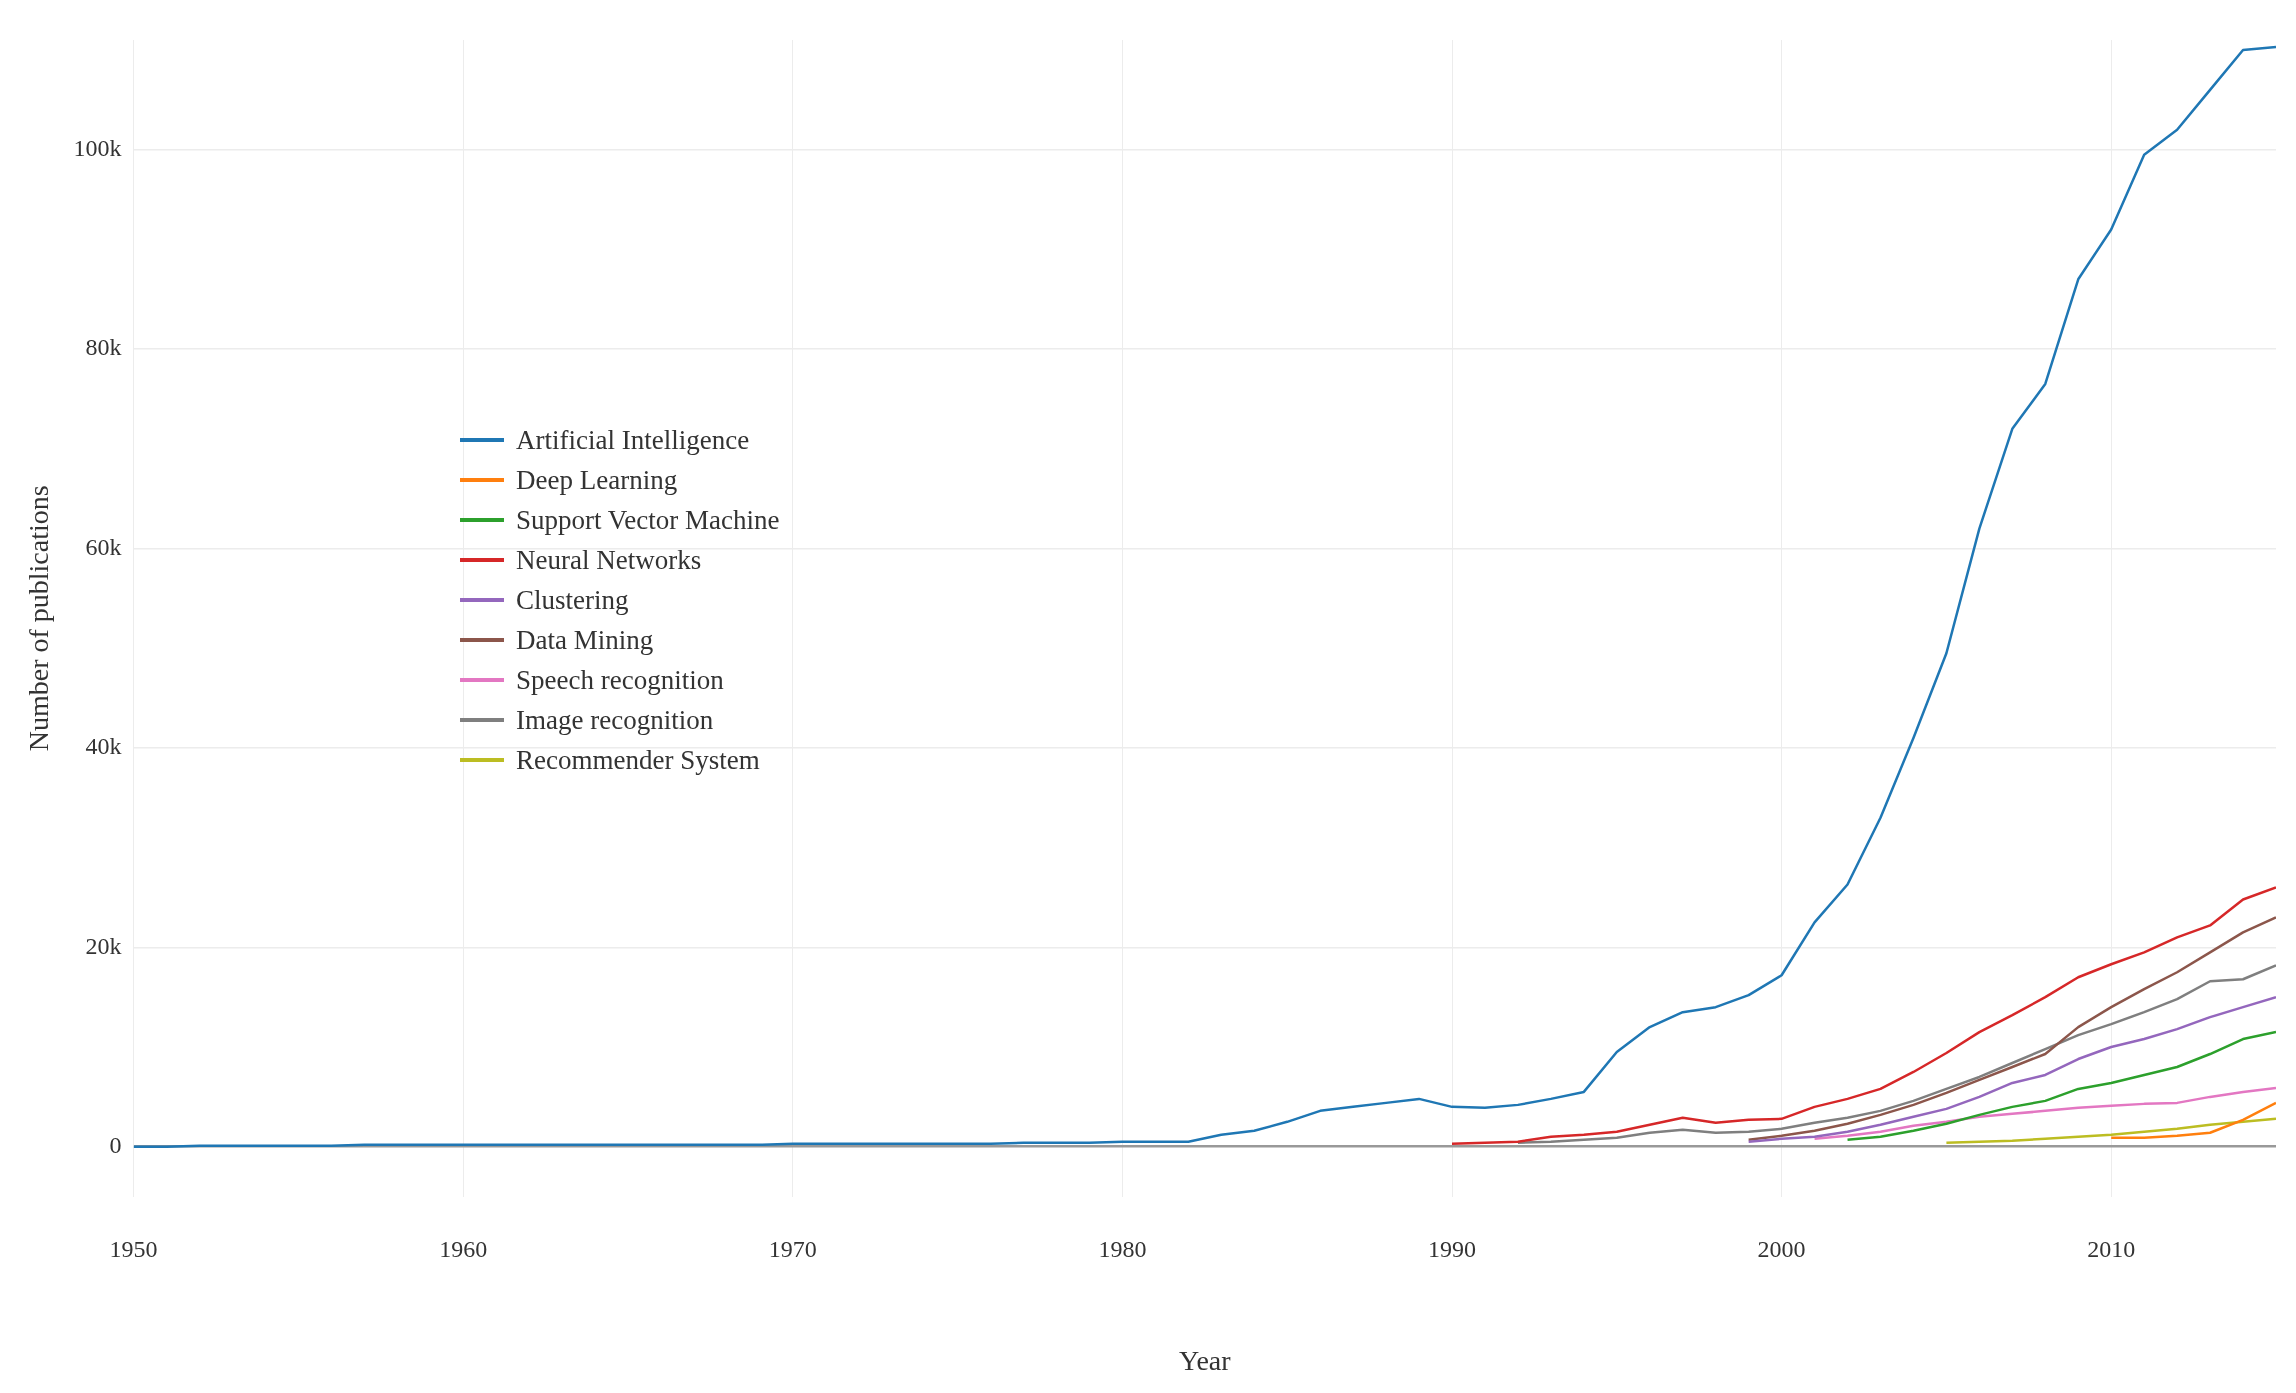 This screenshot has height=1393, width=2296. I want to click on y-tick-label: 0, so click(115, 1145).